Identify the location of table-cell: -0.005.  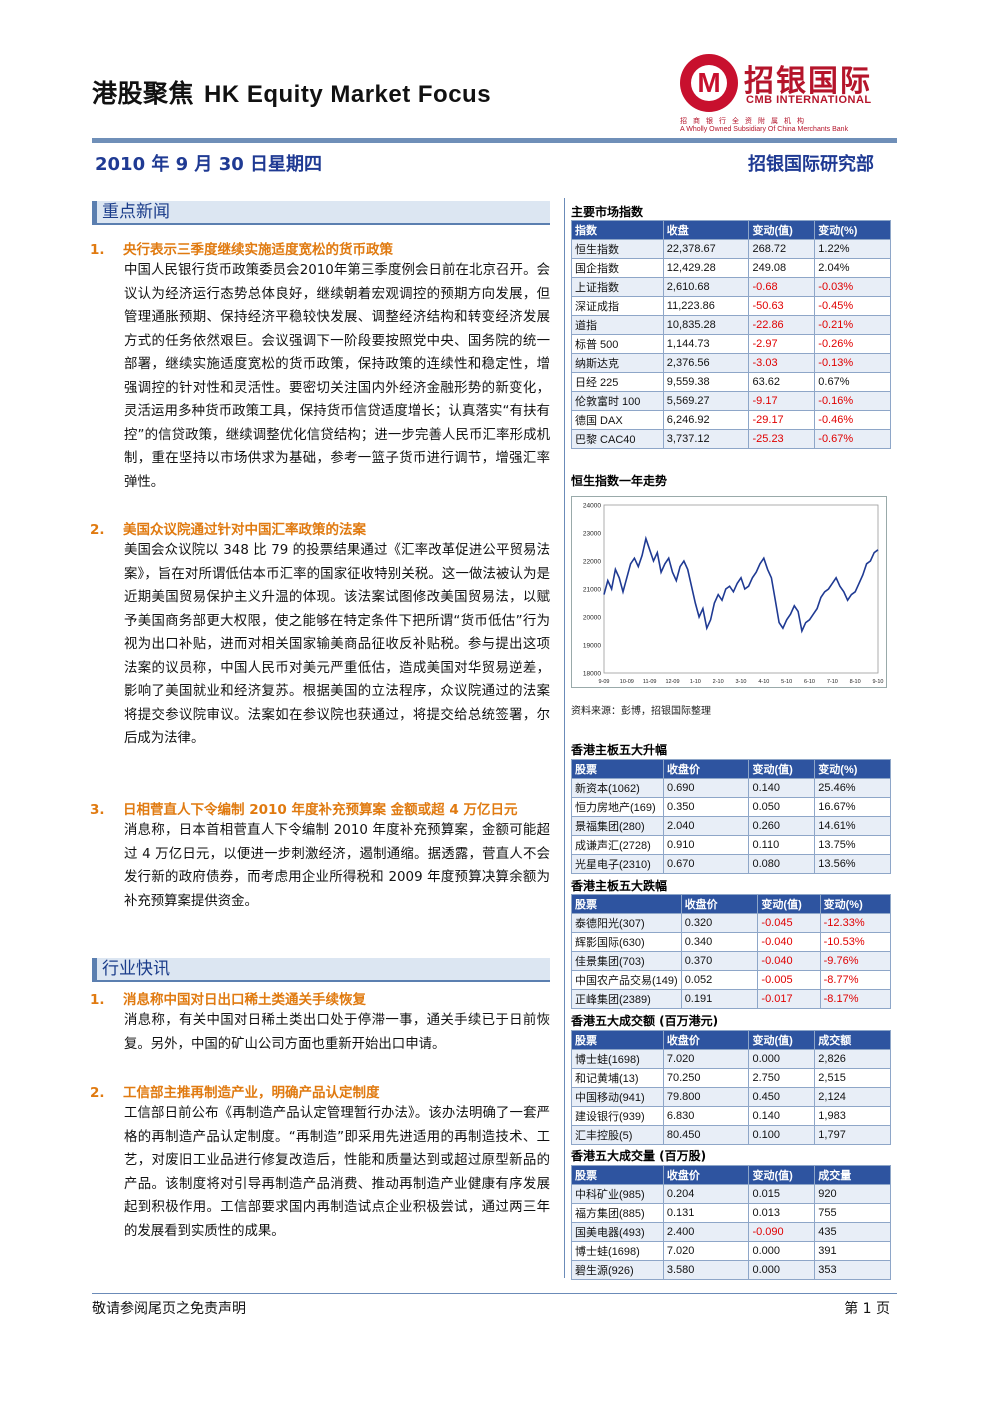
(789, 980).